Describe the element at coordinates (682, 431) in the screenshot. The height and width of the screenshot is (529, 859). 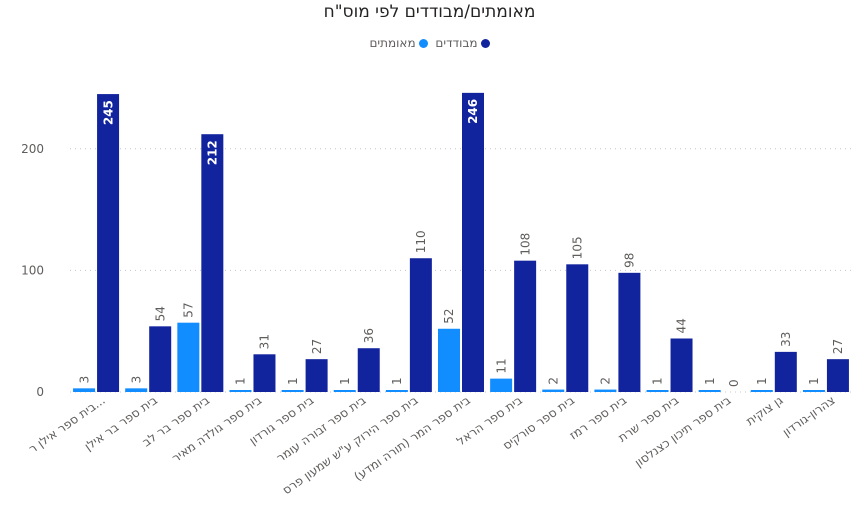
I see `x-tick-label: בית ספר תיכון כצנלסון` at that location.